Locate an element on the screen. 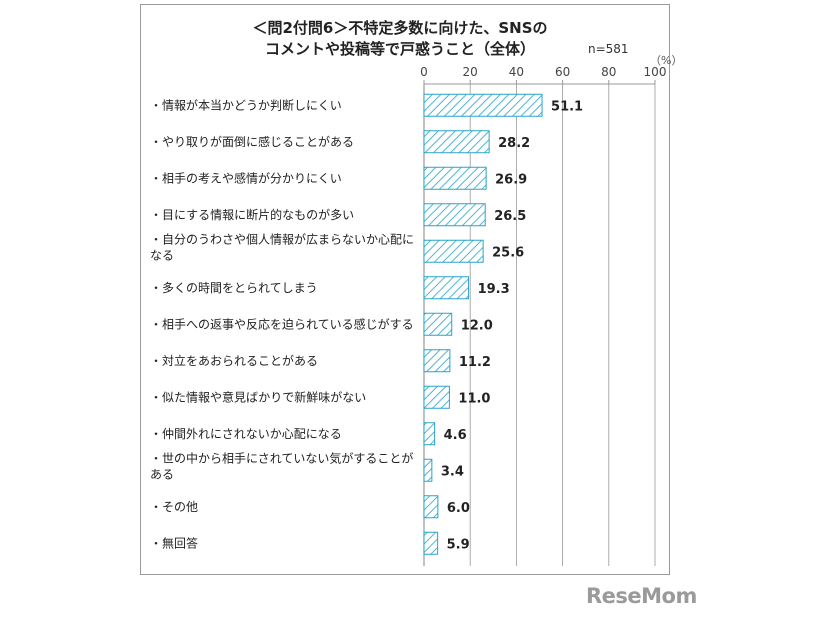  resemom-logo: ReseMom is located at coordinates (641, 596).